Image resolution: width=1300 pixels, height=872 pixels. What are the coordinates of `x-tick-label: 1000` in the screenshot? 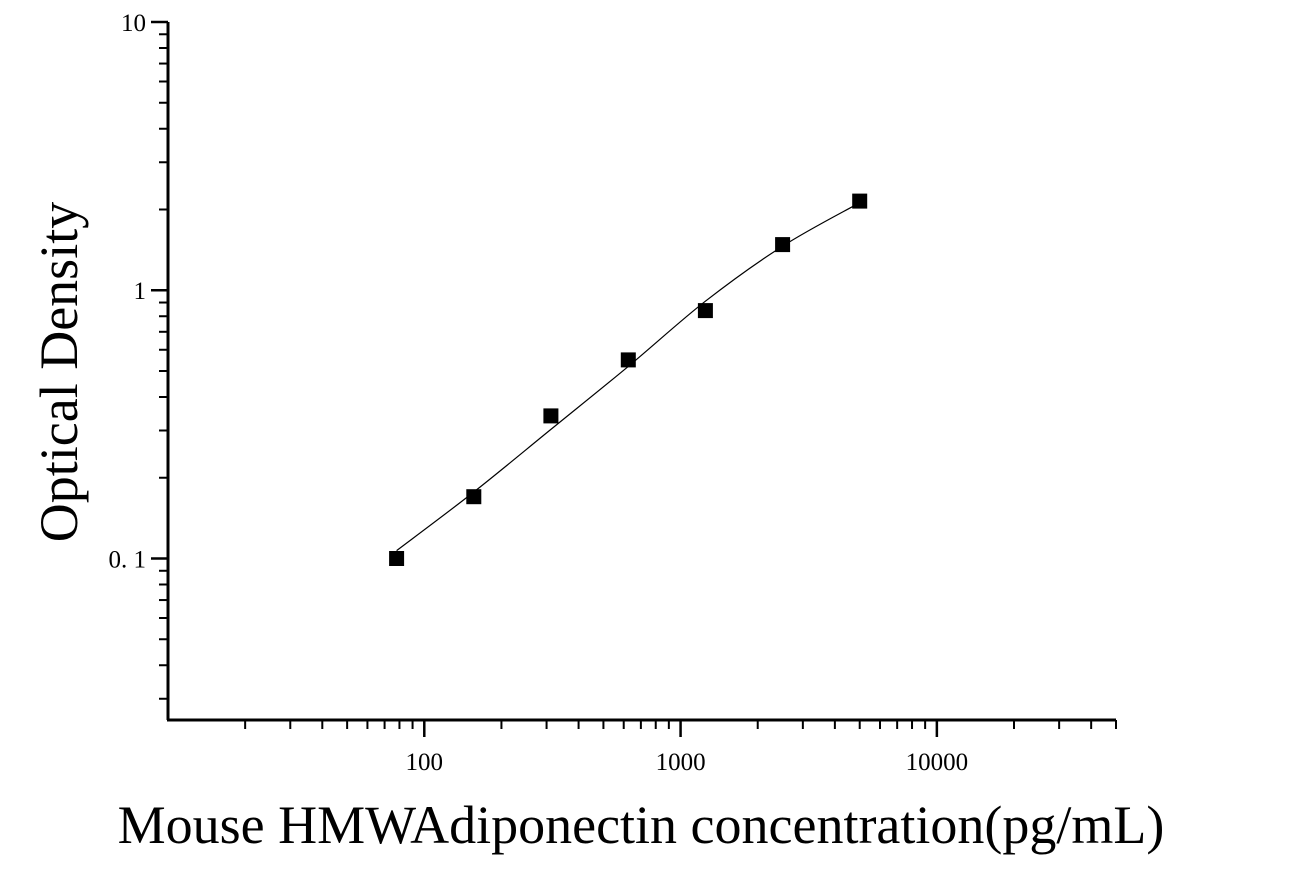 It's located at (681, 762).